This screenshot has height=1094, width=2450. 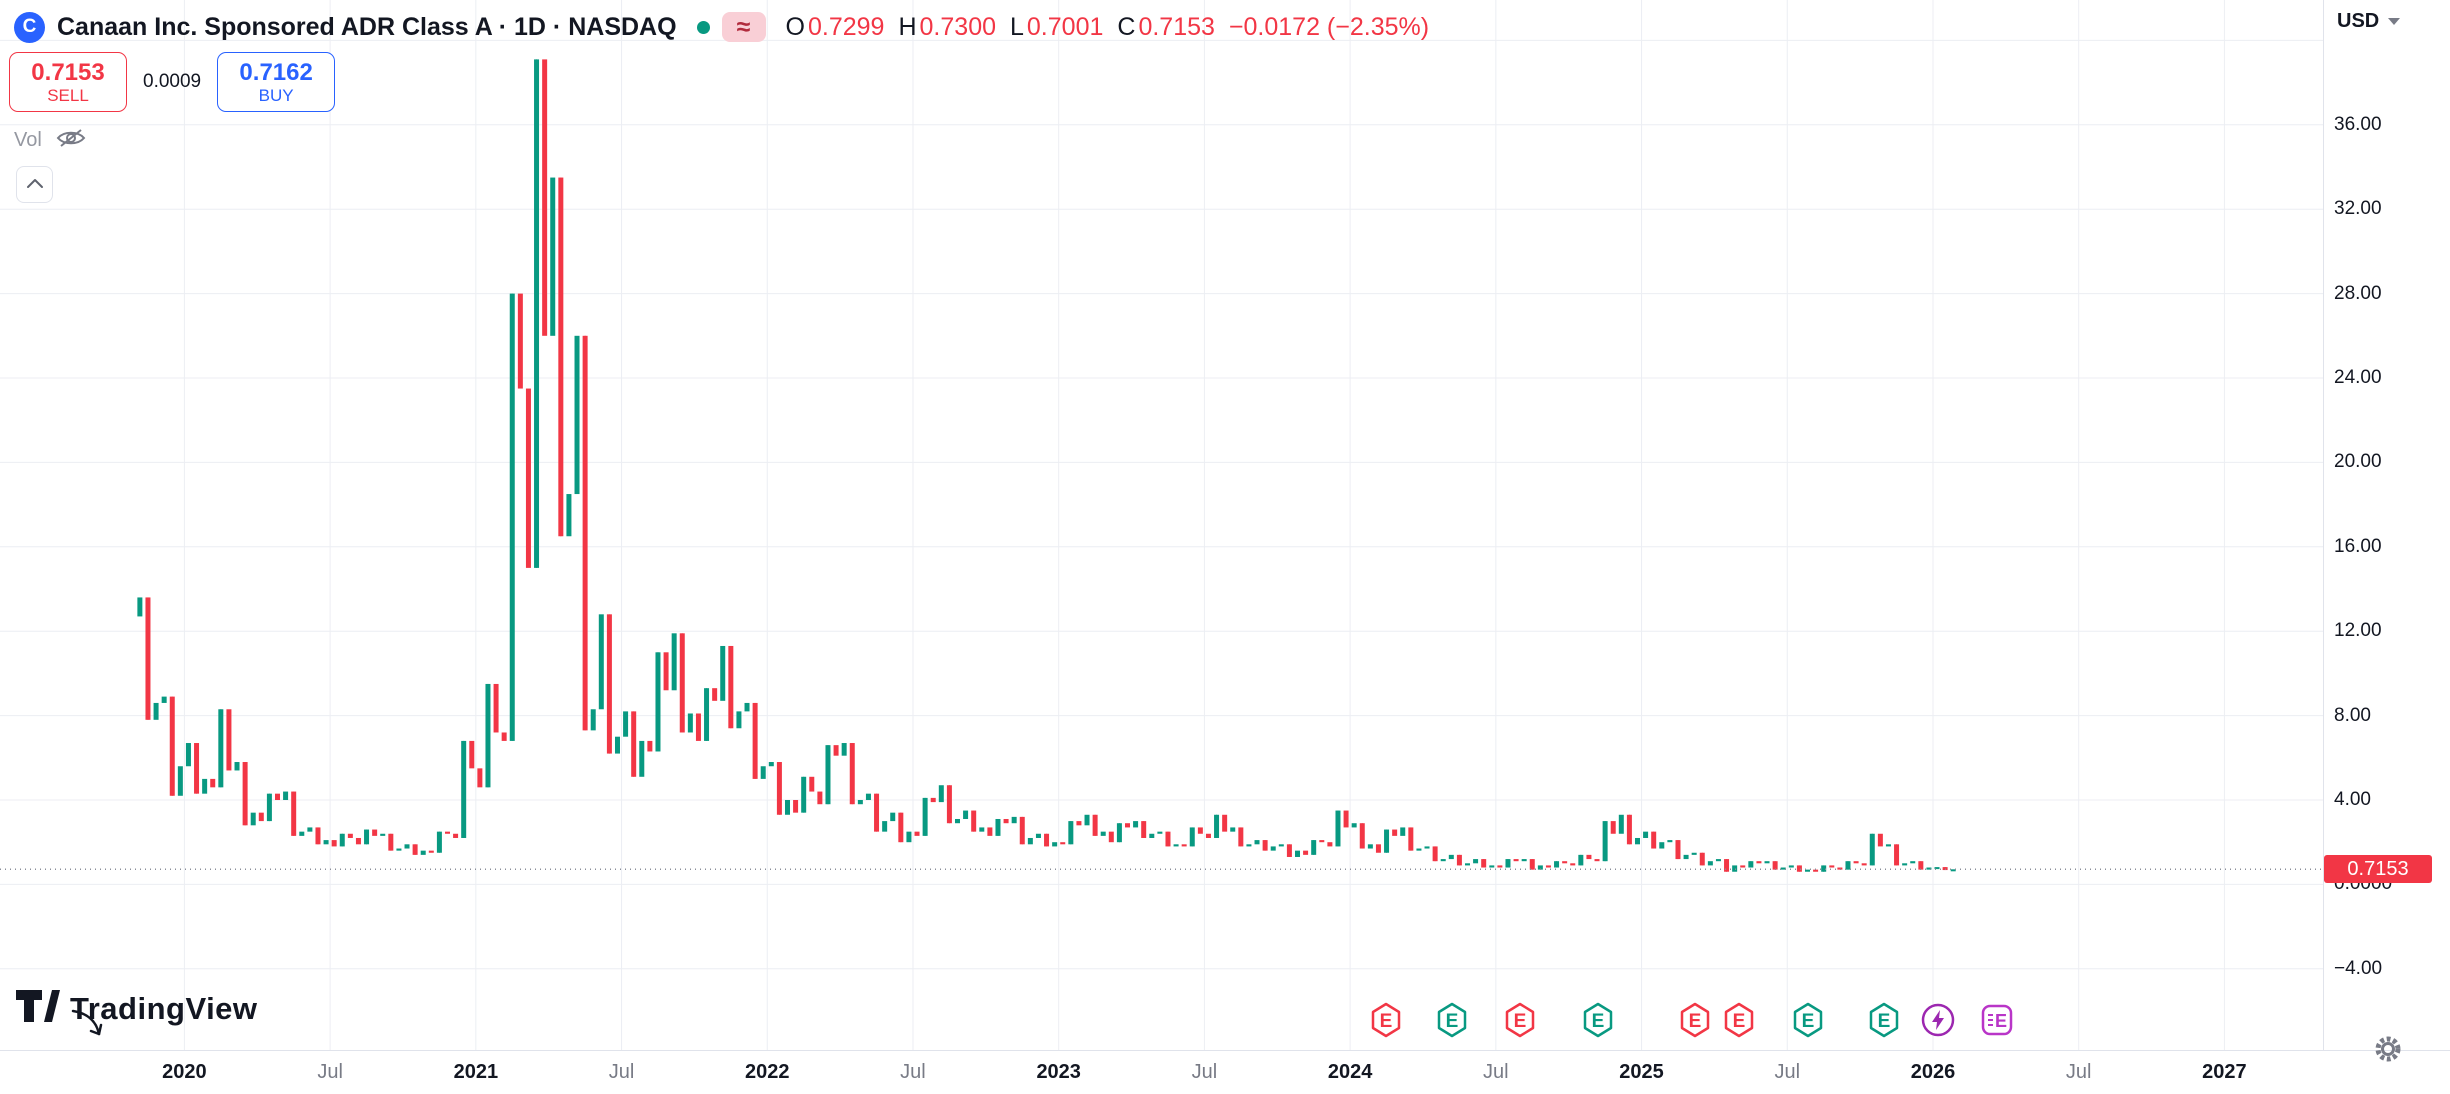 What do you see at coordinates (28, 140) in the screenshot?
I see `volume-legend-label: Vol` at bounding box center [28, 140].